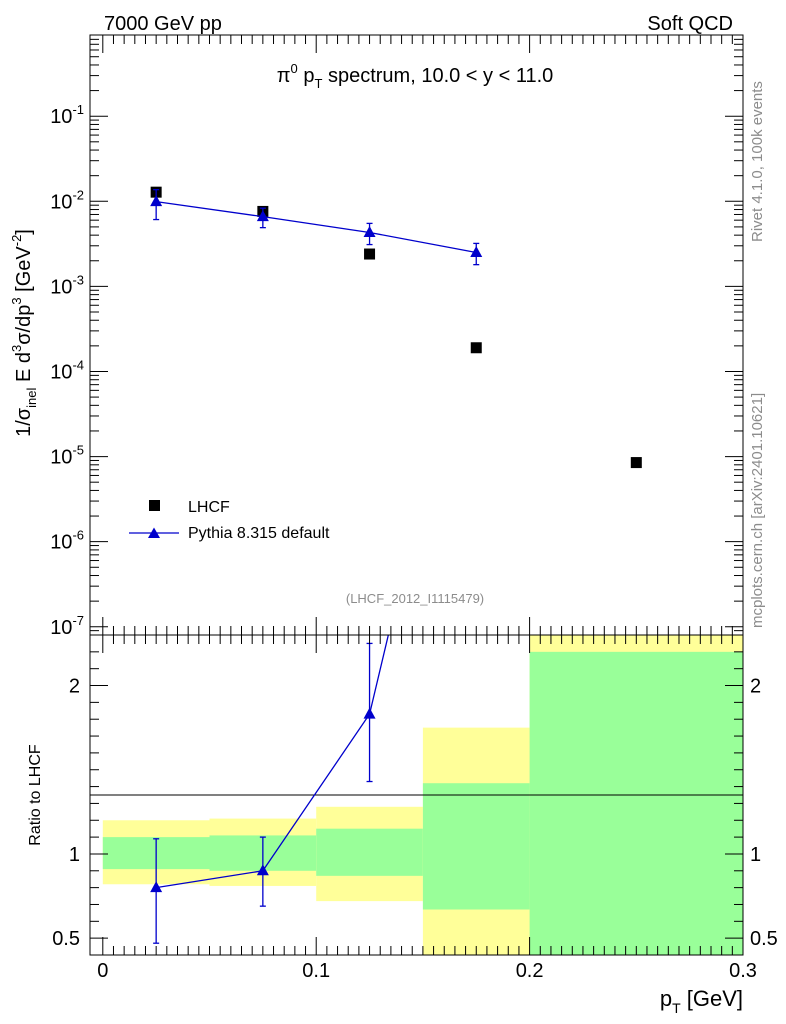 The height and width of the screenshot is (1024, 786). I want to click on main-y-axis-label: 1/σinel E d3σ/dp3 [GeV-2], so click(24, 333).